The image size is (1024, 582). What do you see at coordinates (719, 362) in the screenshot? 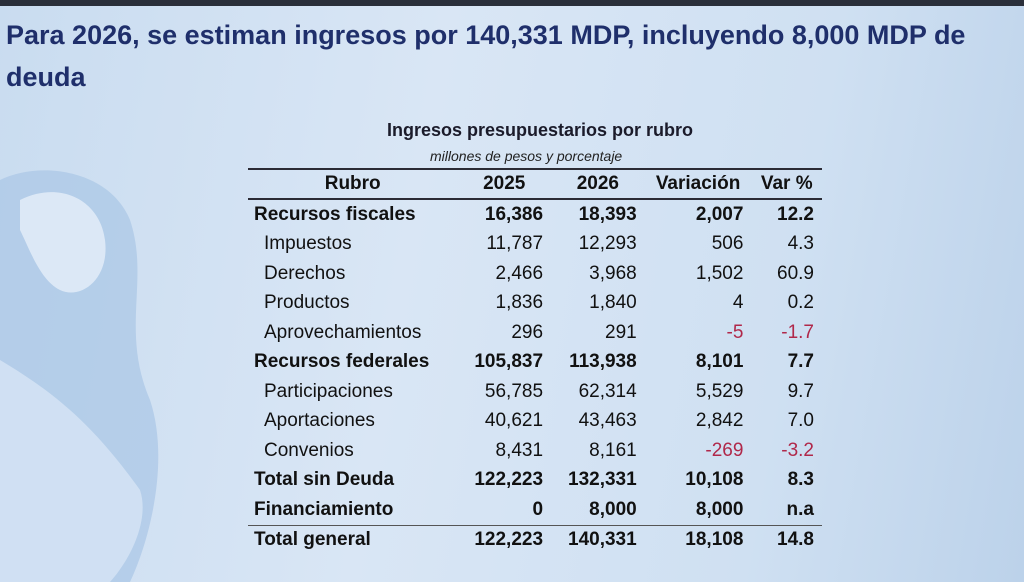
I see `cell: 8,101` at bounding box center [719, 362].